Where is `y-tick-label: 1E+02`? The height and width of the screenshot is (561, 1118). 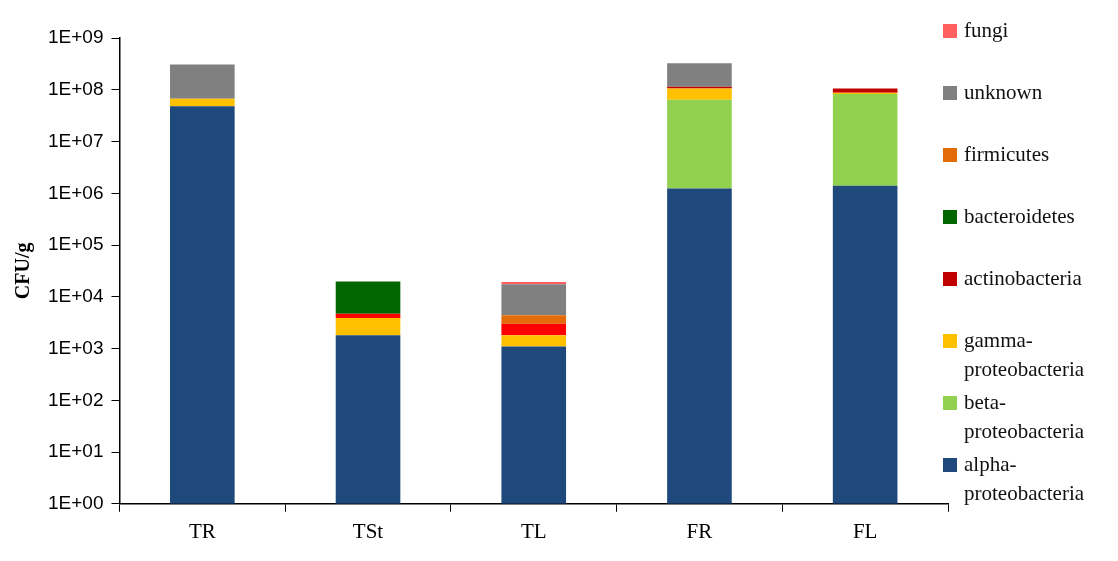 y-tick-label: 1E+02 is located at coordinates (75, 399).